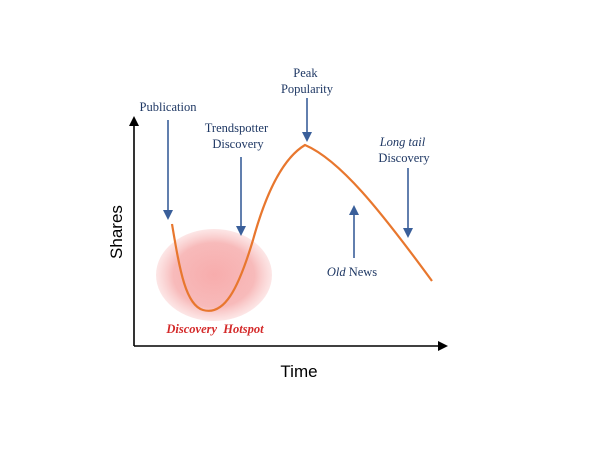 This screenshot has width=600, height=450. What do you see at coordinates (237, 128) in the screenshot?
I see `trendspotter-label-line1: Trendspotter` at bounding box center [237, 128].